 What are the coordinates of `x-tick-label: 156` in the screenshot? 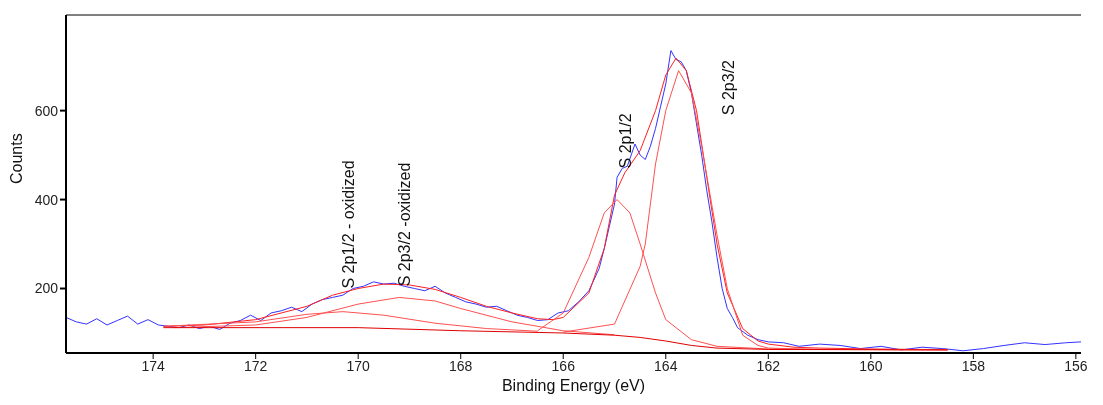 It's located at (1076, 365).